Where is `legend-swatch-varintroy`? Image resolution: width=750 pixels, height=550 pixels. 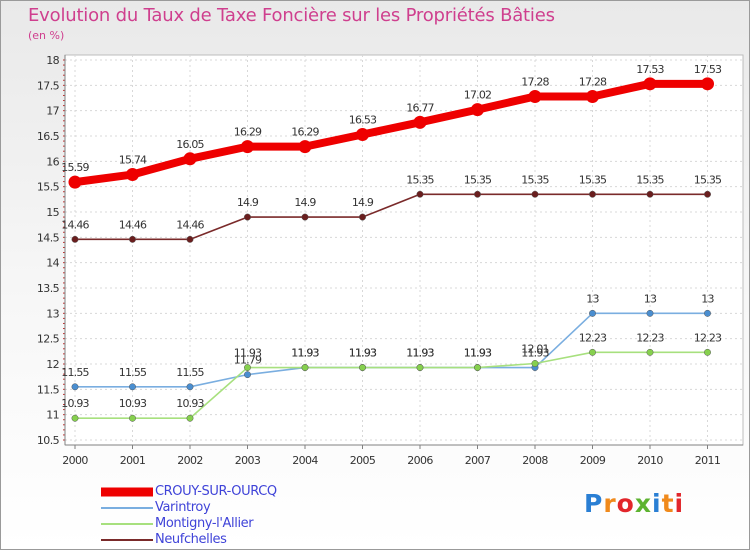 legend-swatch-varintroy is located at coordinates (127, 508).